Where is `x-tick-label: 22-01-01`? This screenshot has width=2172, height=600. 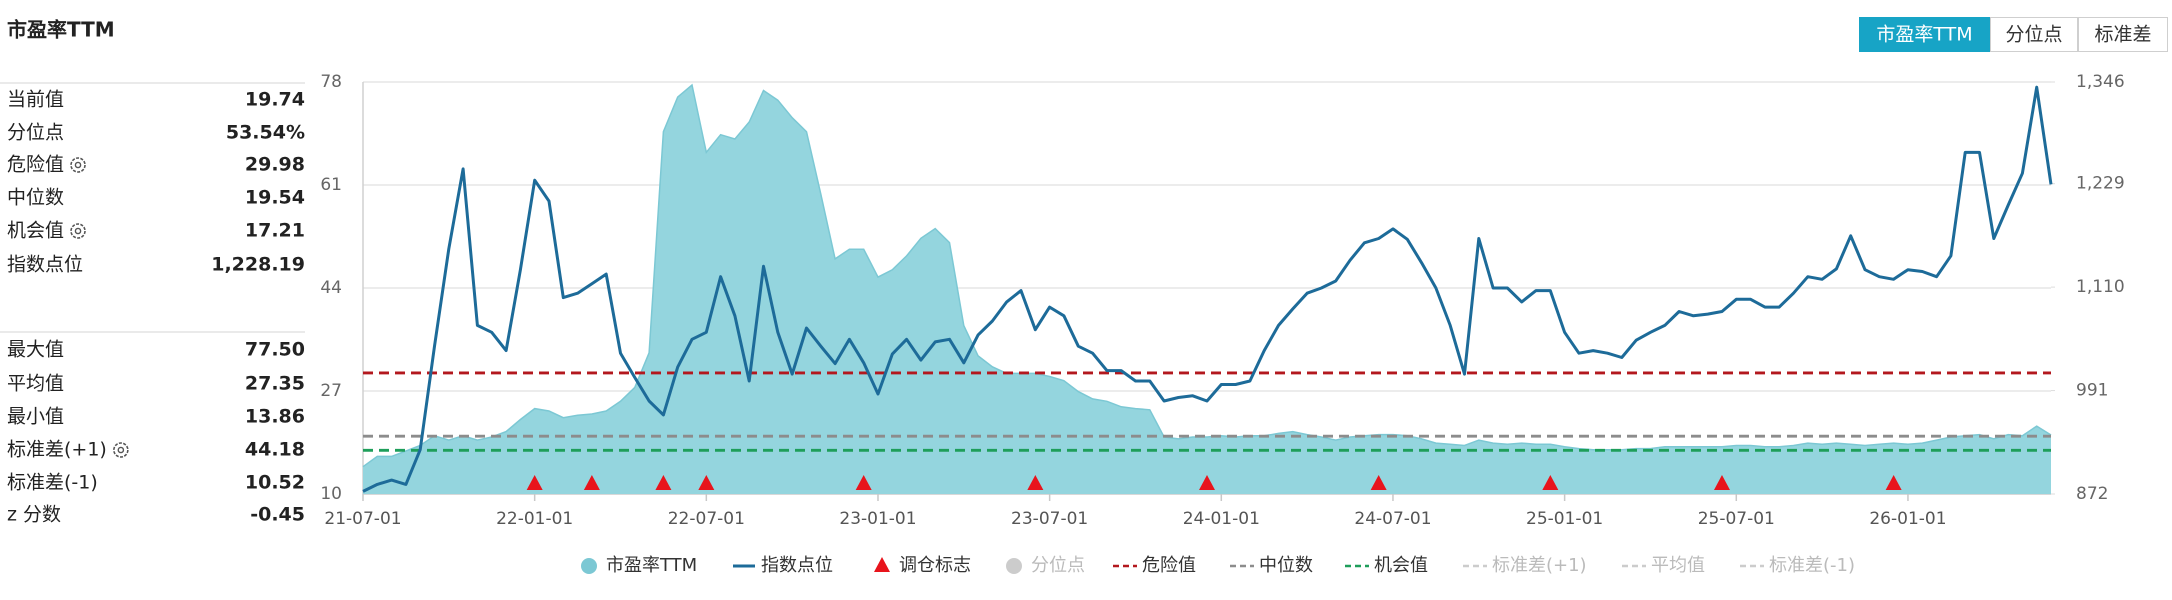 x-tick-label: 22-01-01 is located at coordinates (534, 519).